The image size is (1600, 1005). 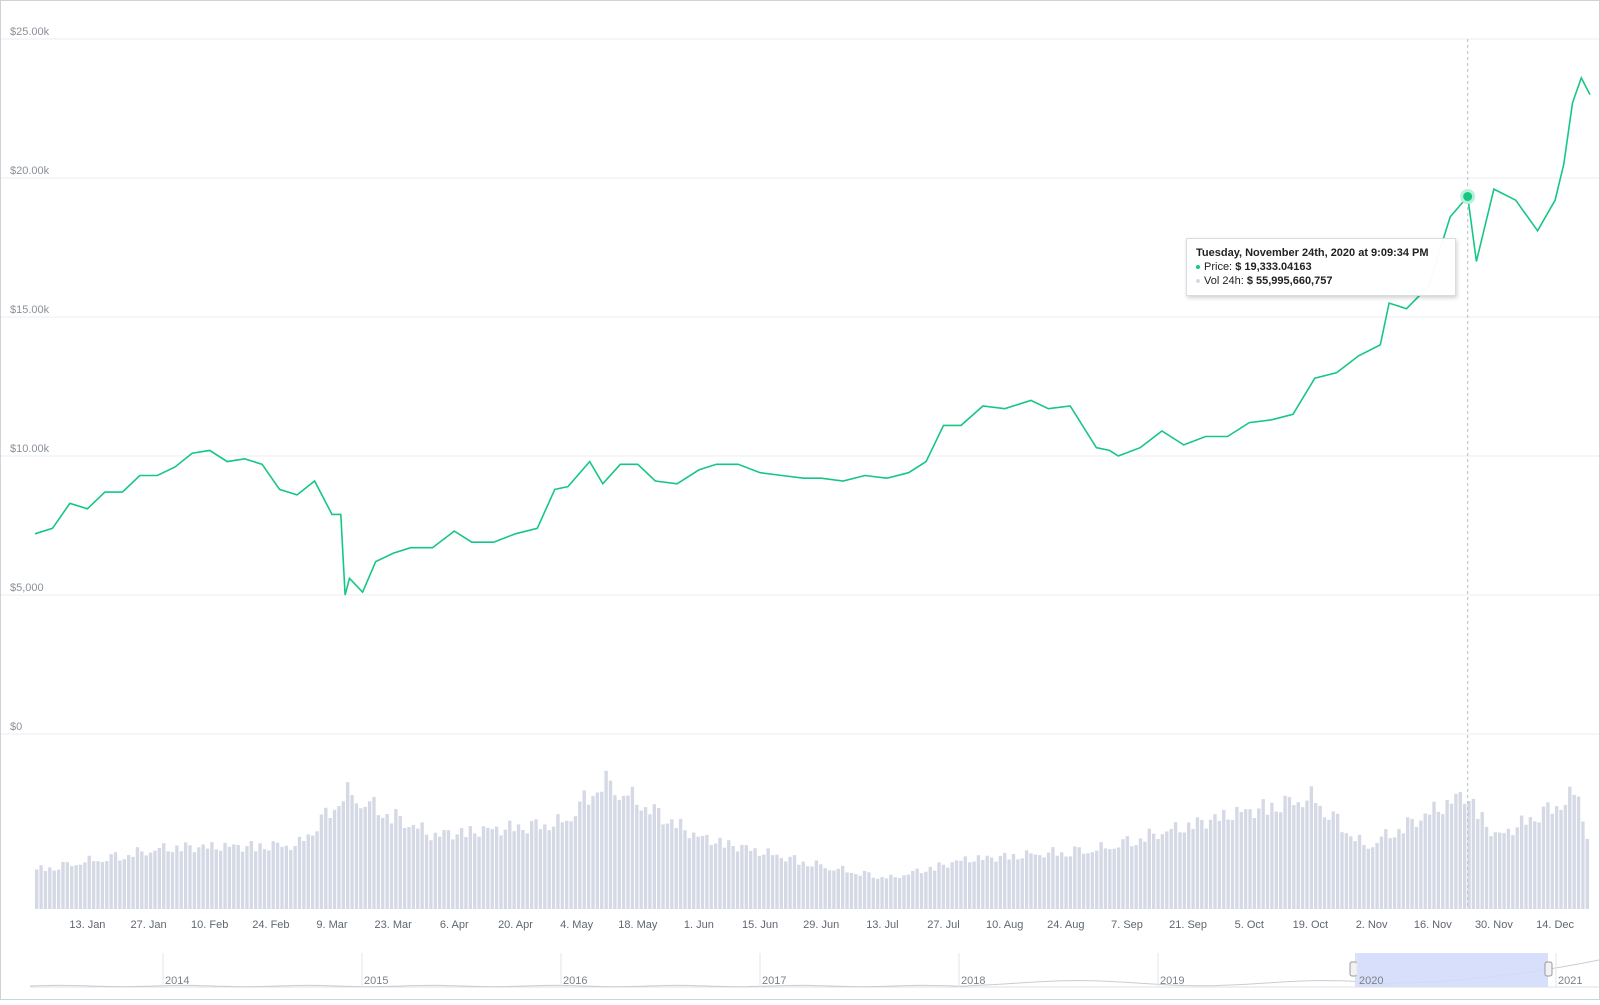 What do you see at coordinates (814, 970) in the screenshot?
I see `range-navigator: 2014 2015 2016 2017 2018 2019 2020 2021` at bounding box center [814, 970].